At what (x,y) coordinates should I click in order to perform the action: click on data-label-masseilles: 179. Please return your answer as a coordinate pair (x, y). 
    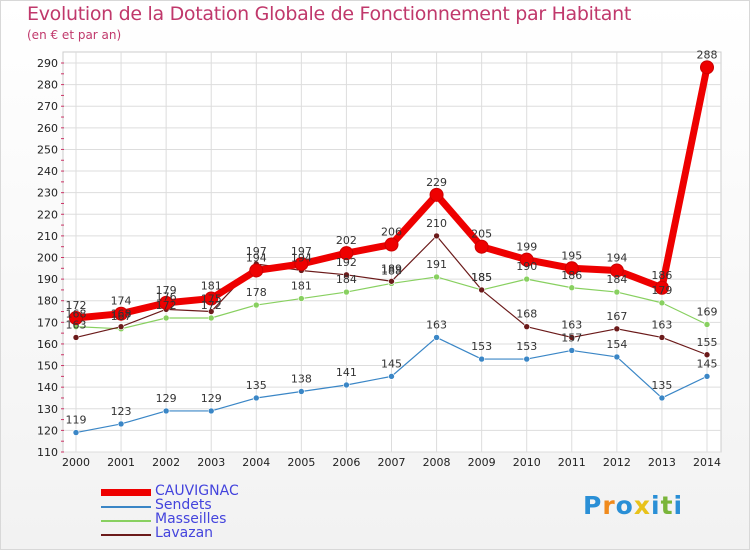
    Looking at the image, I should click on (661, 290).